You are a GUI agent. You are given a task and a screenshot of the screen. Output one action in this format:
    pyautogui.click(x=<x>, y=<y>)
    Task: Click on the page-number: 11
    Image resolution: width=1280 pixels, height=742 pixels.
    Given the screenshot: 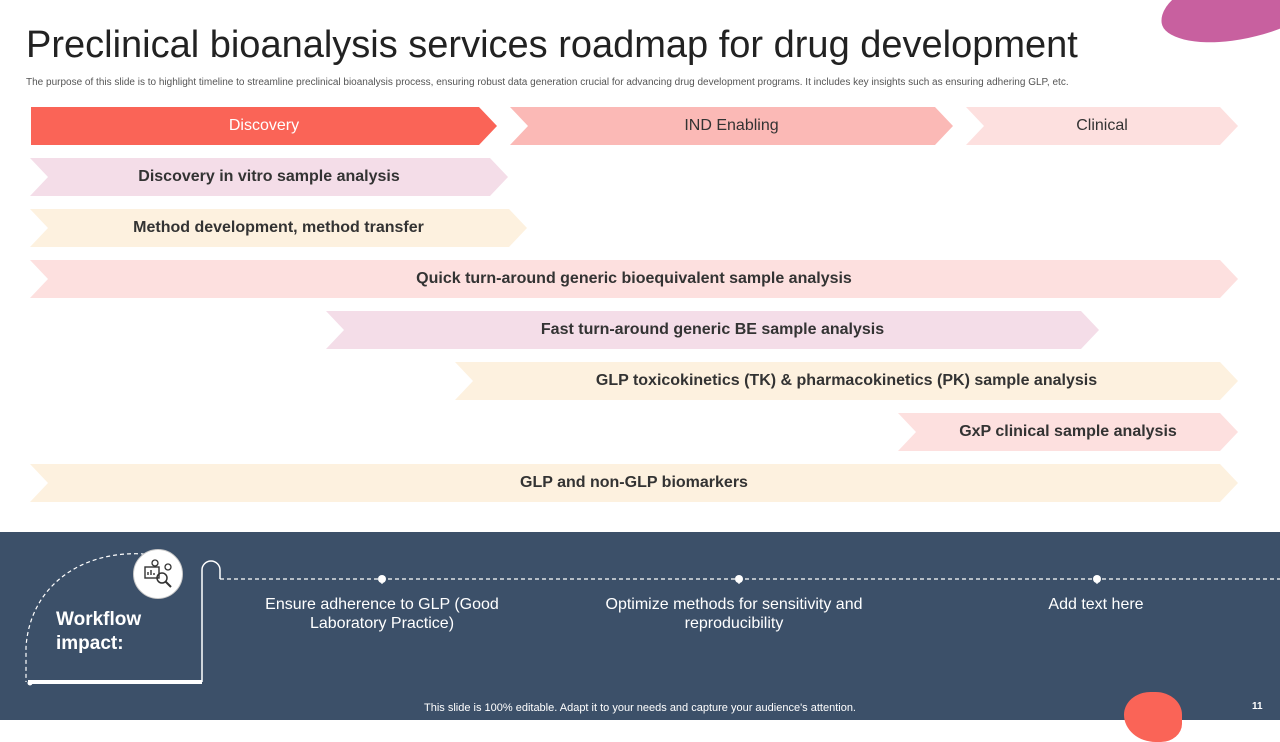 What is the action you would take?
    pyautogui.click(x=1257, y=706)
    